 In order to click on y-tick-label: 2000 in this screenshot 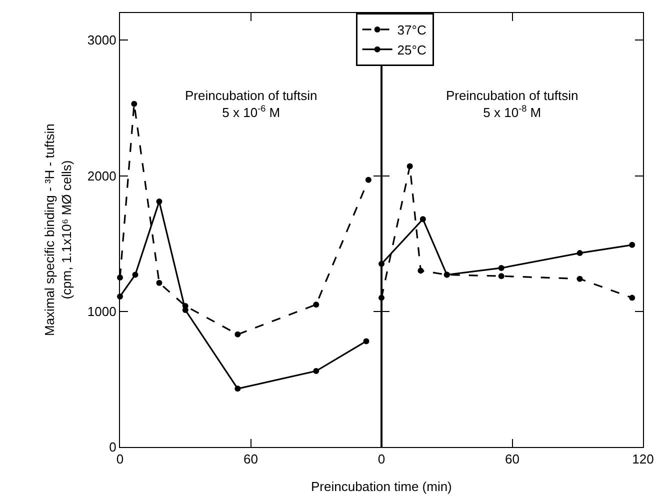, I will do `click(101, 176)`.